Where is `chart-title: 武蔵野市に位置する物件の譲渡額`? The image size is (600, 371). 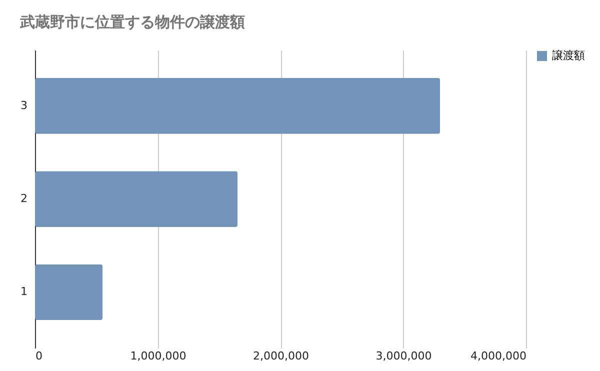 chart-title: 武蔵野市に位置する物件の譲渡額 is located at coordinates (132, 22).